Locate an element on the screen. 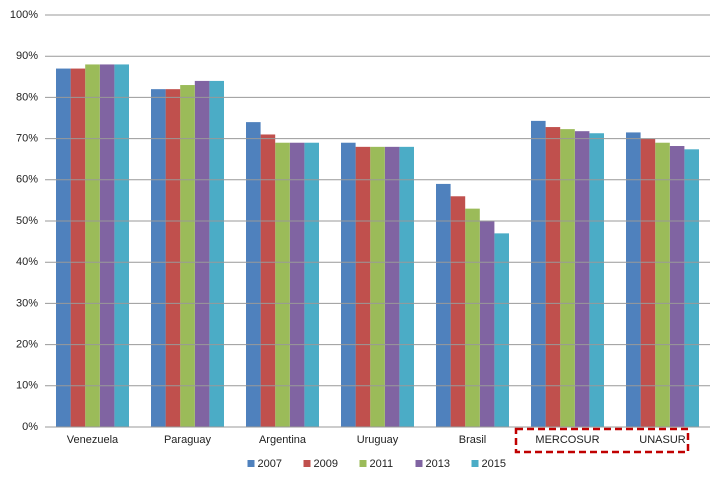 The height and width of the screenshot is (479, 716). legend-label: 2015 is located at coordinates (494, 464).